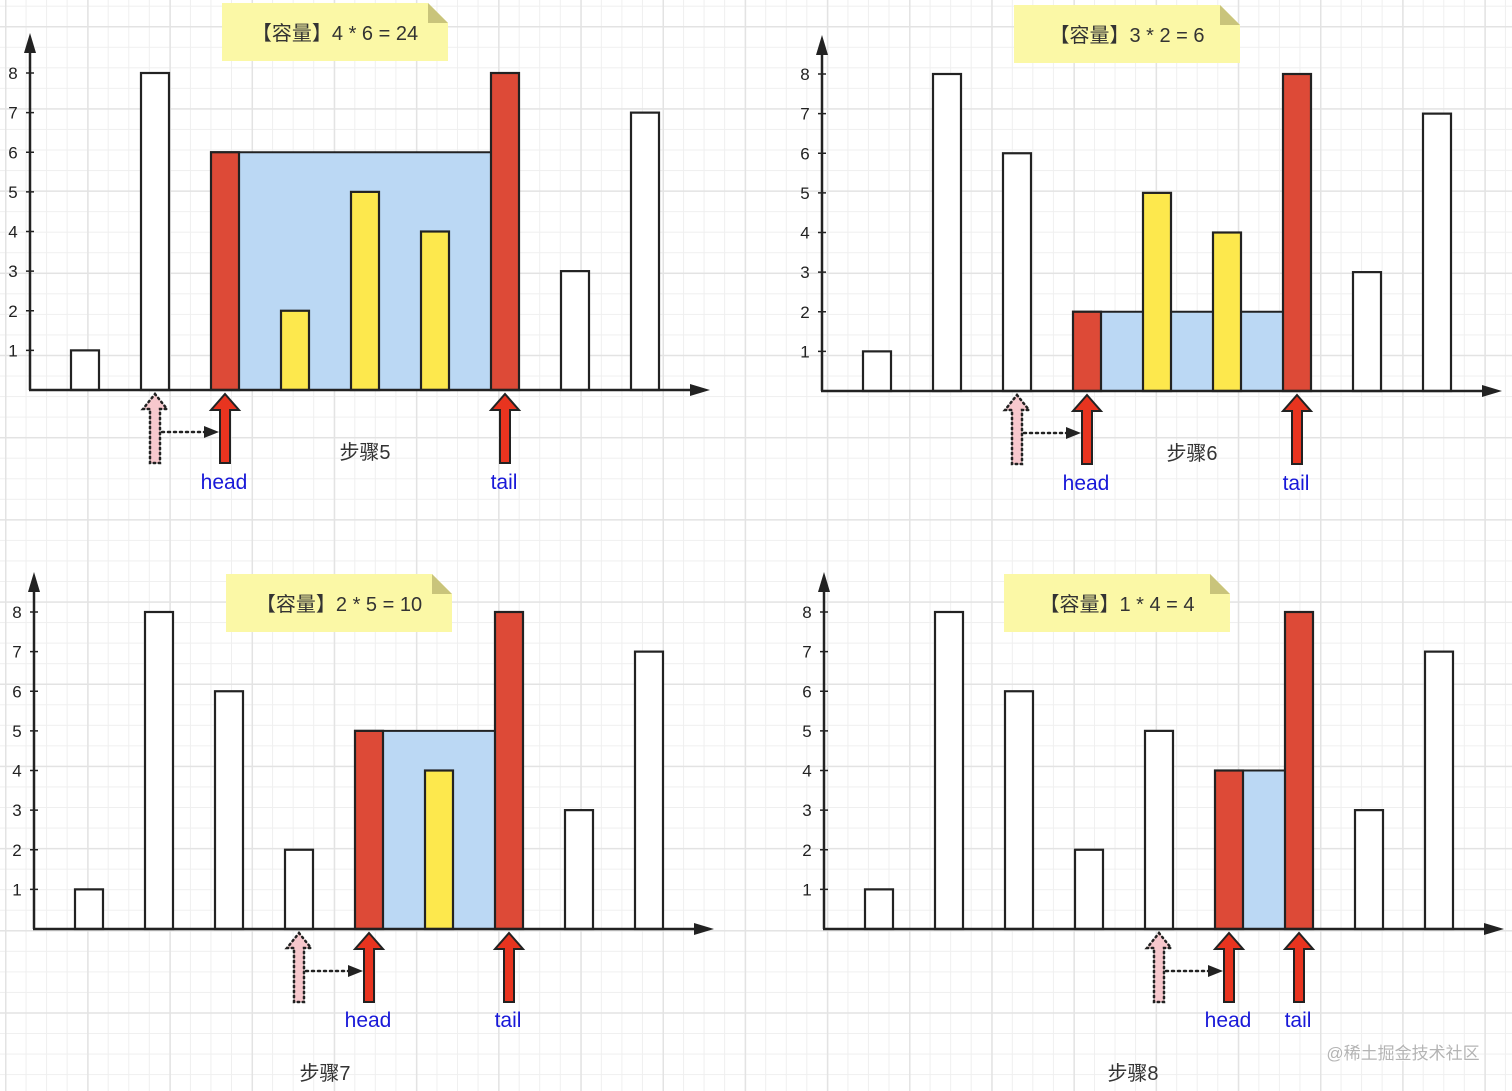  I want to click on capacity-formula: 【容量】2 * 5 = 10, so click(339, 604).